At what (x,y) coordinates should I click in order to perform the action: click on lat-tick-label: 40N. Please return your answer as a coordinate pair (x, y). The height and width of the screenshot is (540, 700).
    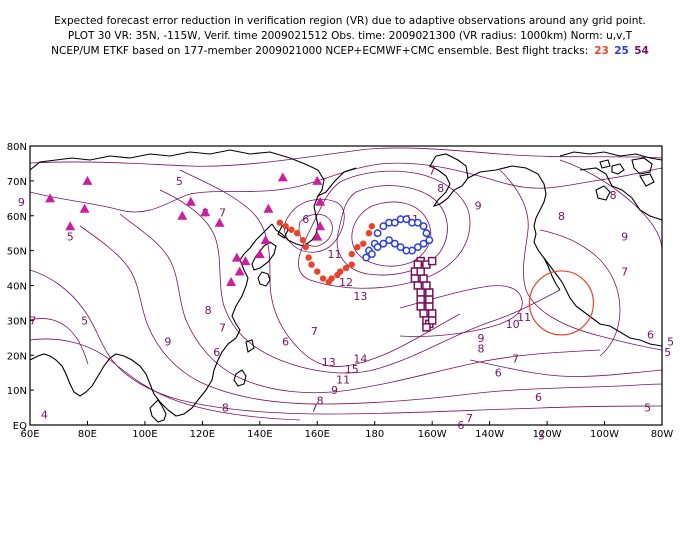
    Looking at the image, I should click on (17, 287).